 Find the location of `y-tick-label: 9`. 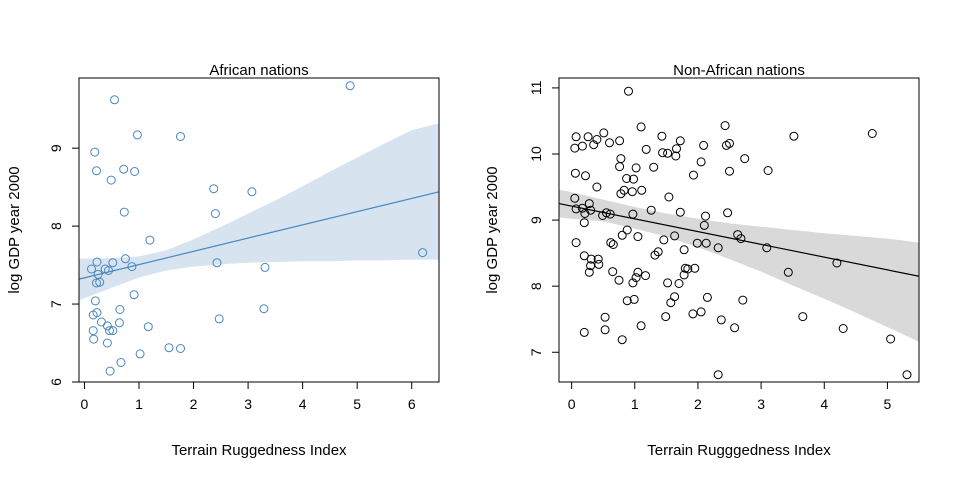

y-tick-label: 9 is located at coordinates (536, 220).